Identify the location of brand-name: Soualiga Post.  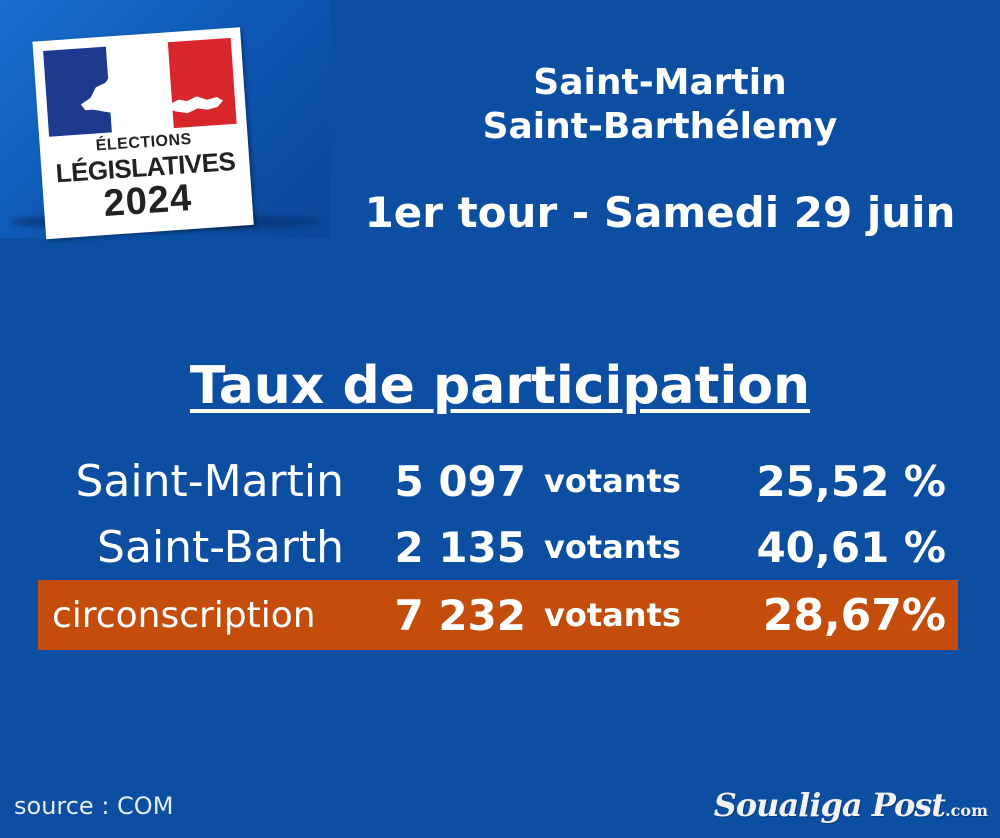
(829, 805).